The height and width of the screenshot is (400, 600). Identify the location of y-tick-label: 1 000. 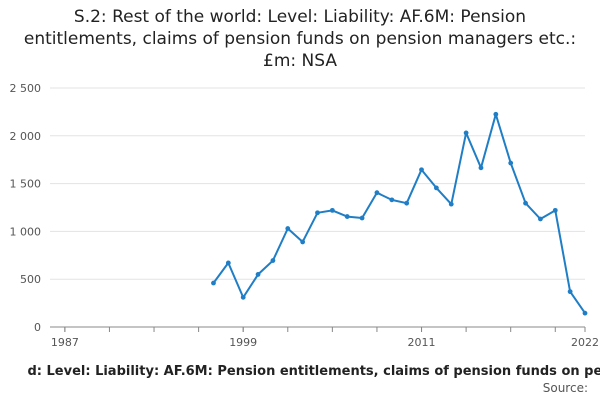
(26, 231).